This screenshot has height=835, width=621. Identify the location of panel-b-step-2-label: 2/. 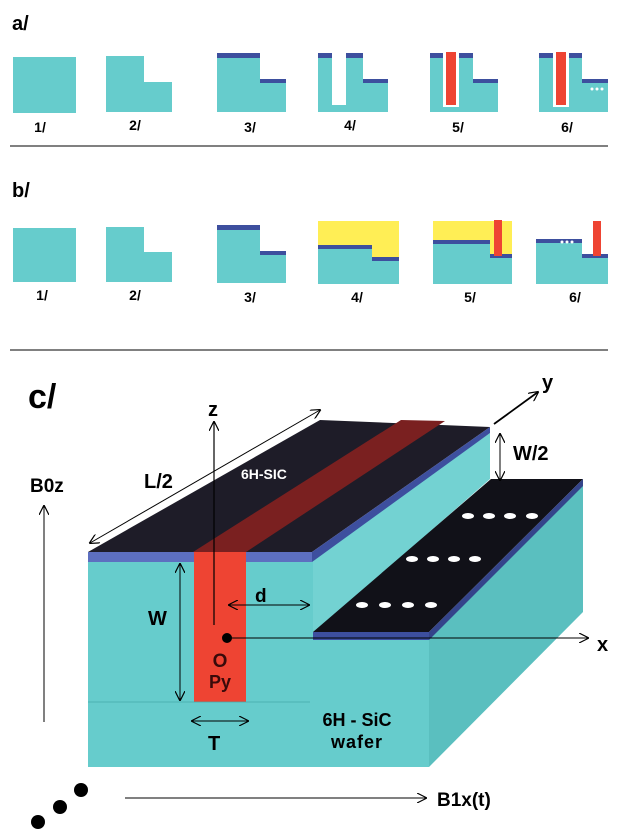
(135, 295).